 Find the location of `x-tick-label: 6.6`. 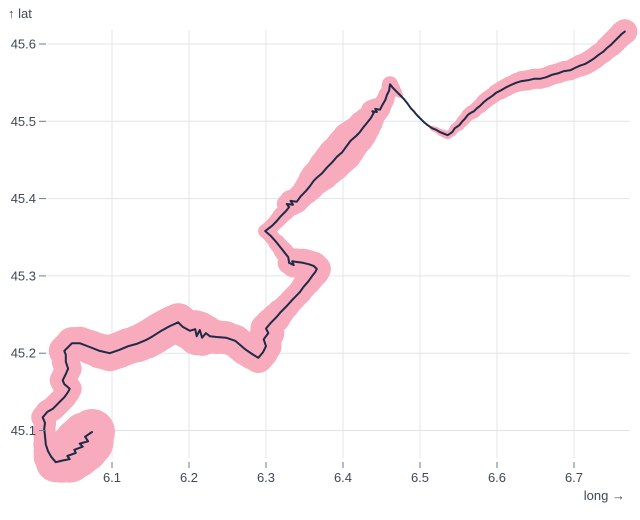

x-tick-label: 6.6 is located at coordinates (497, 477).